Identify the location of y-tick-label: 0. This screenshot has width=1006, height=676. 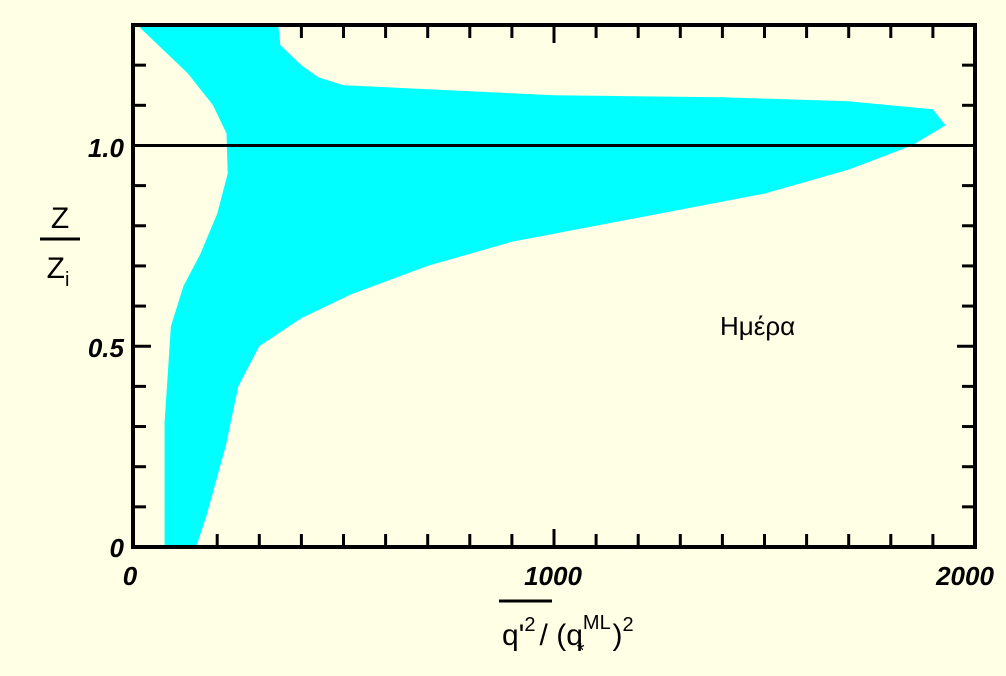
(117, 548).